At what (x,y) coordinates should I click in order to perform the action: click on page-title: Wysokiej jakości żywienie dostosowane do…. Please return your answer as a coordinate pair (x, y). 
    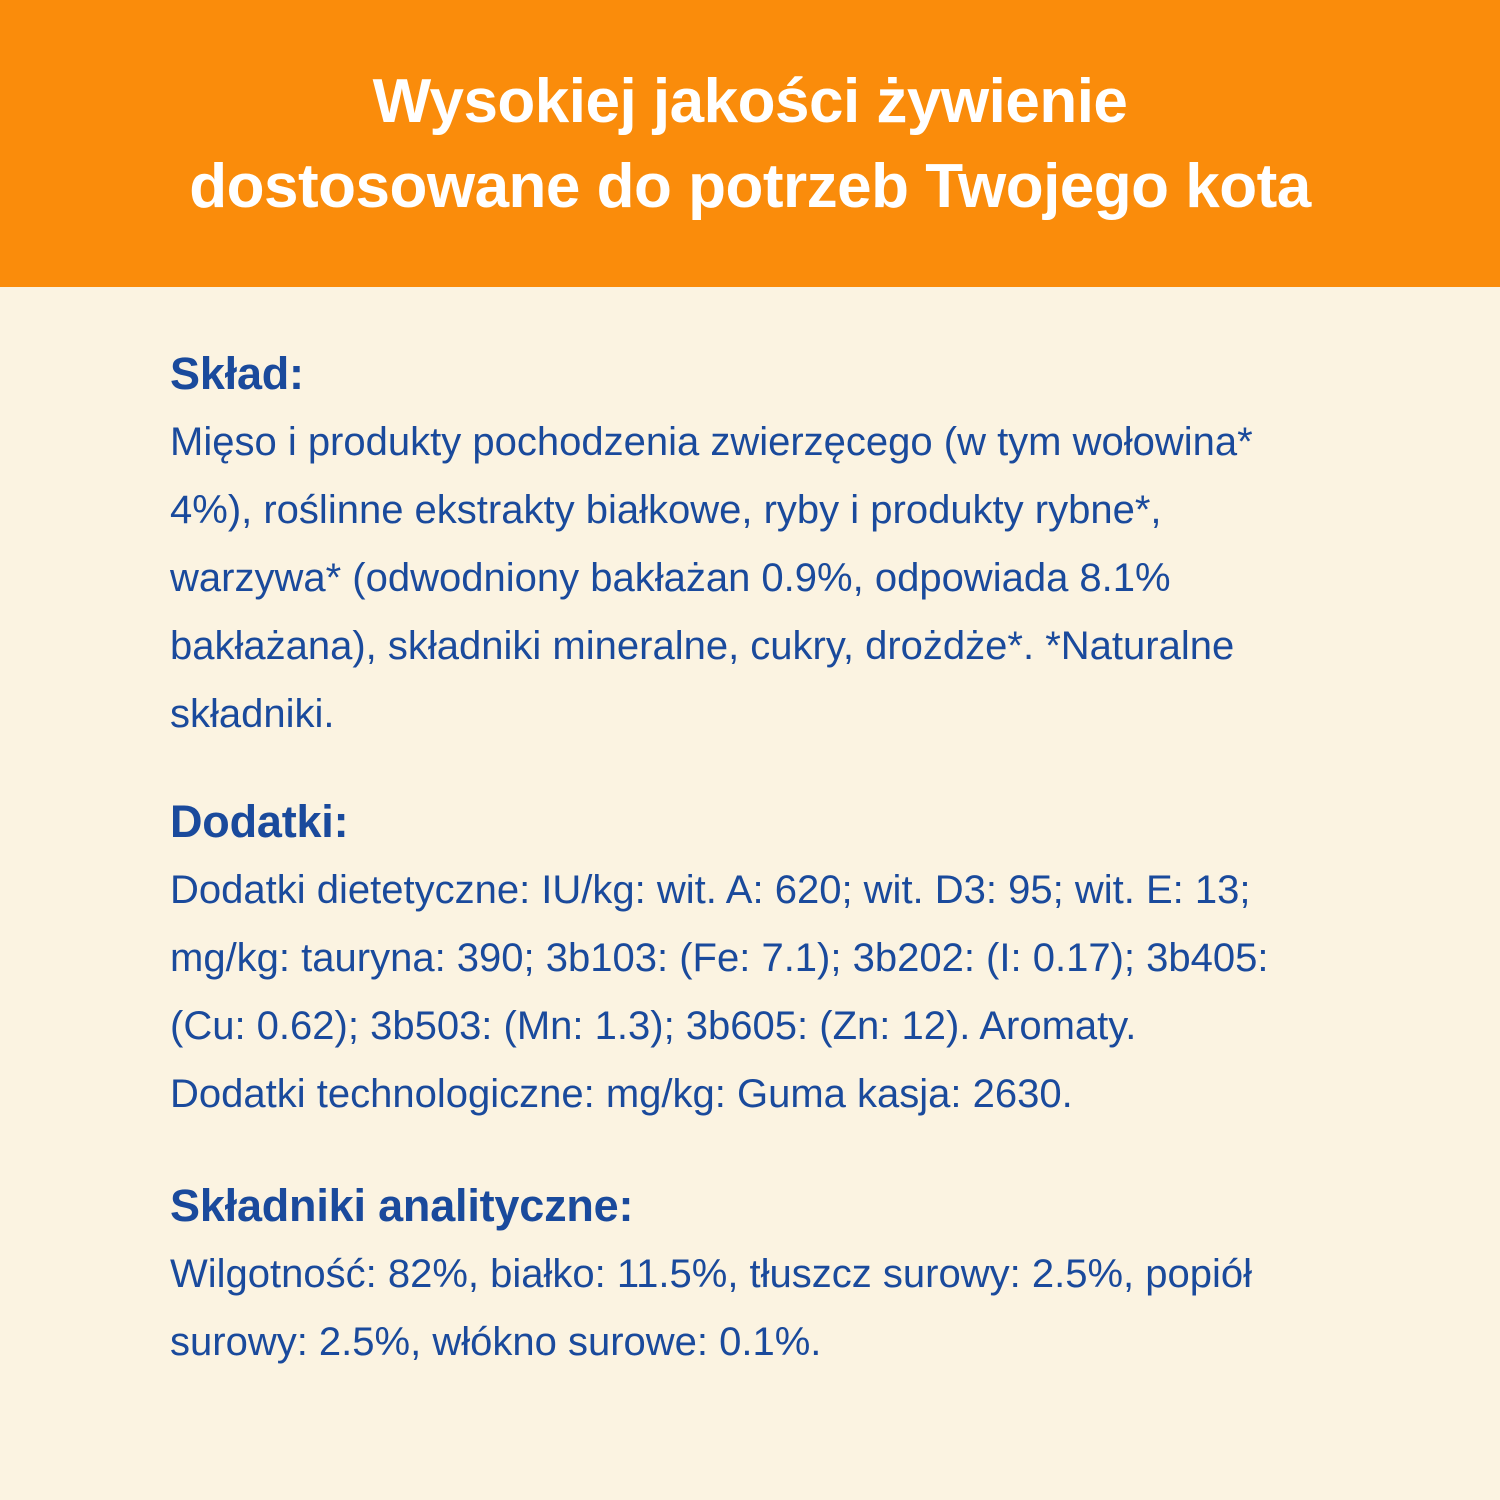
    Looking at the image, I should click on (750, 143).